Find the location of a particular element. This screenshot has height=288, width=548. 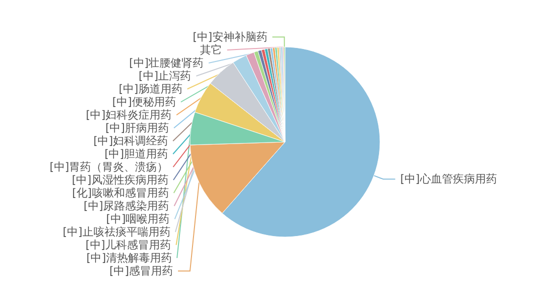

slice-label: [中]止咳祛痰平喘用药 is located at coordinates (116, 232).